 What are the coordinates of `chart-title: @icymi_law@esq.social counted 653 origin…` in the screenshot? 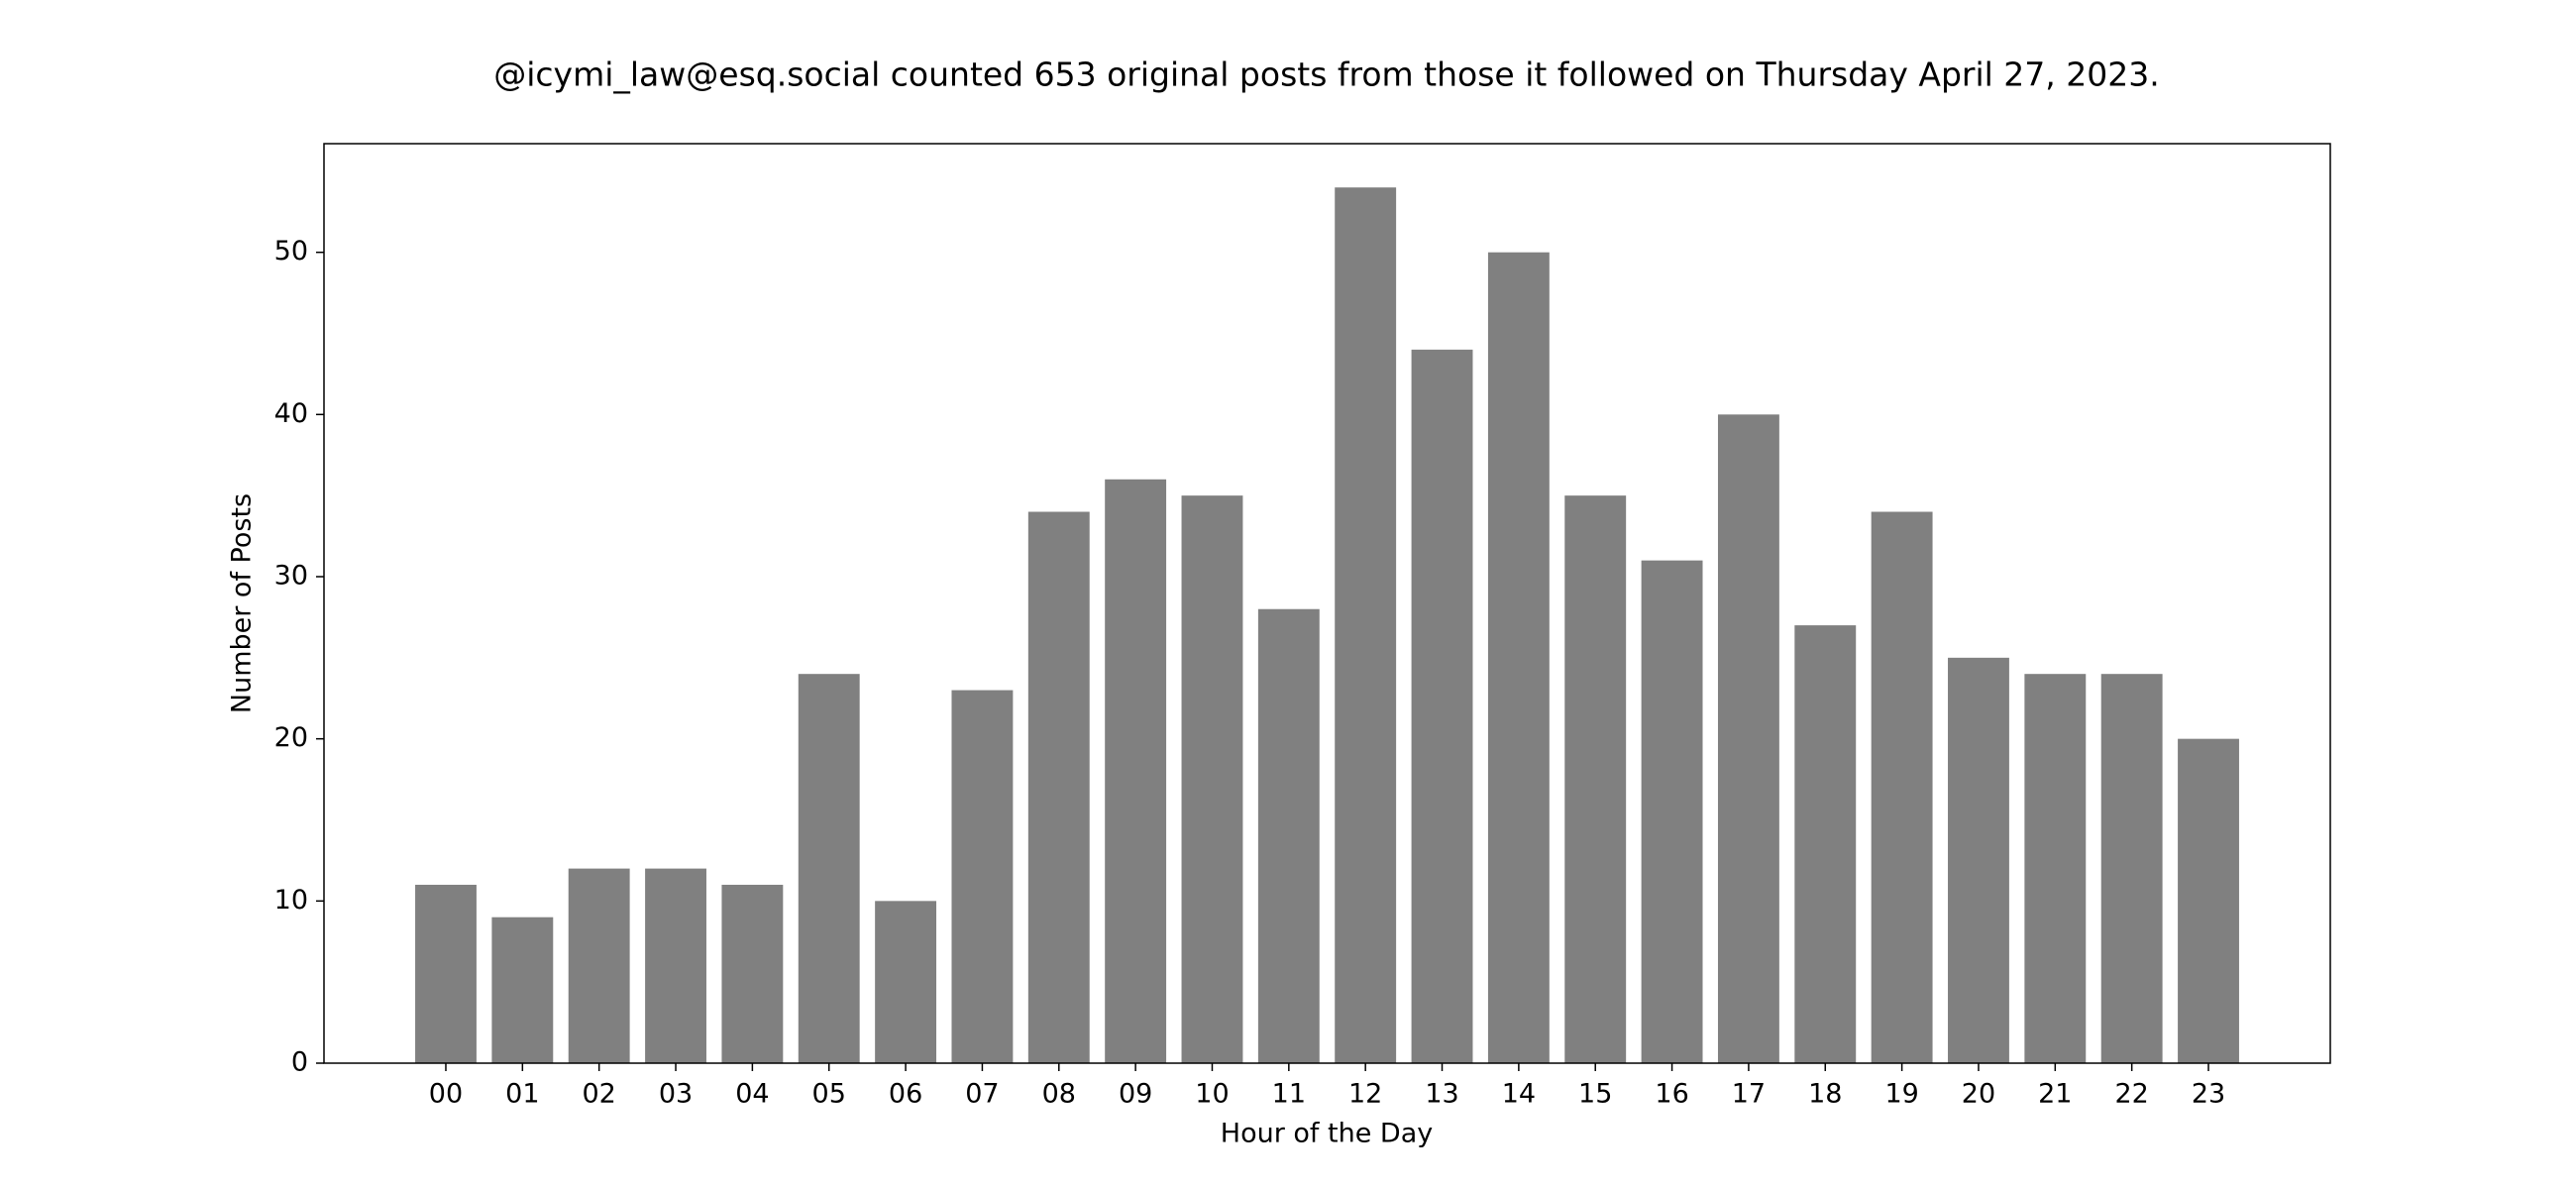 It's located at (1326, 75).